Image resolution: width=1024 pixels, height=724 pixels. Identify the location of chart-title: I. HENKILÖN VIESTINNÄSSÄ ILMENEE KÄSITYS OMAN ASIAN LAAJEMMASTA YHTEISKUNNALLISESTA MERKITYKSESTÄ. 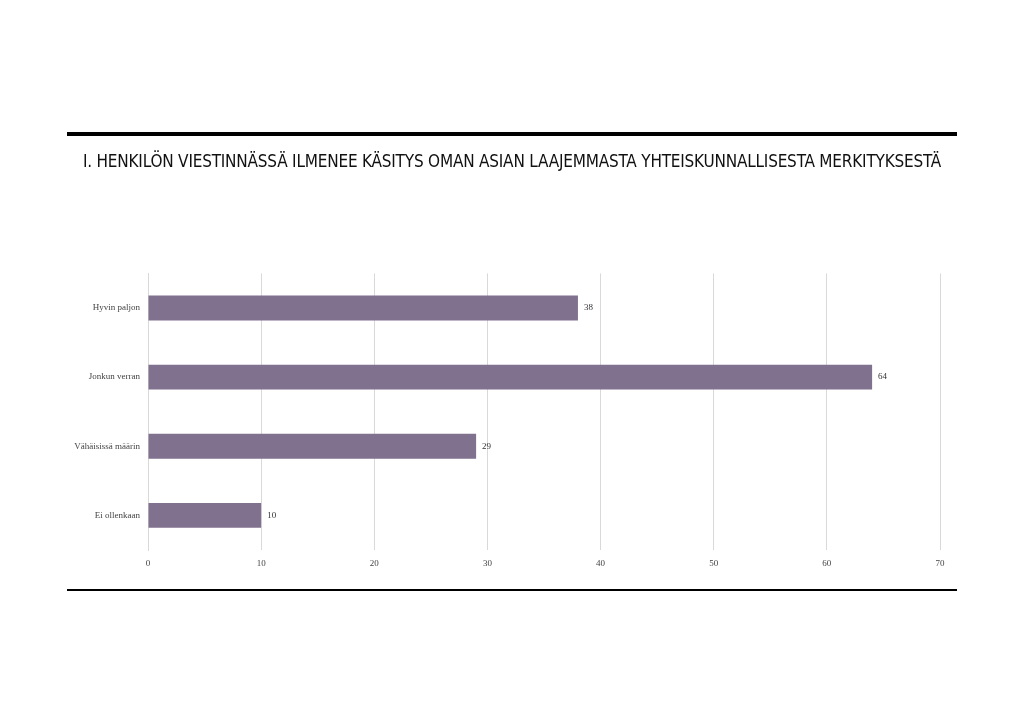
(512, 161).